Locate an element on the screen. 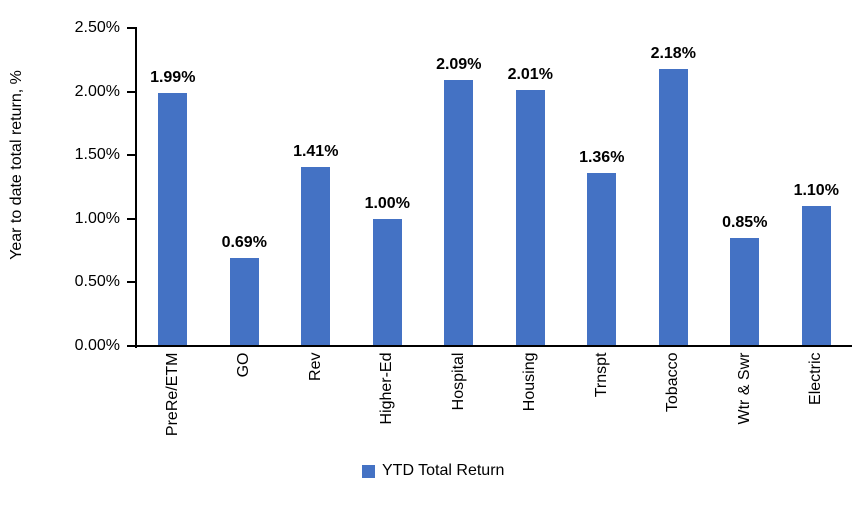  legend: YTD Total Return is located at coordinates (433, 471).